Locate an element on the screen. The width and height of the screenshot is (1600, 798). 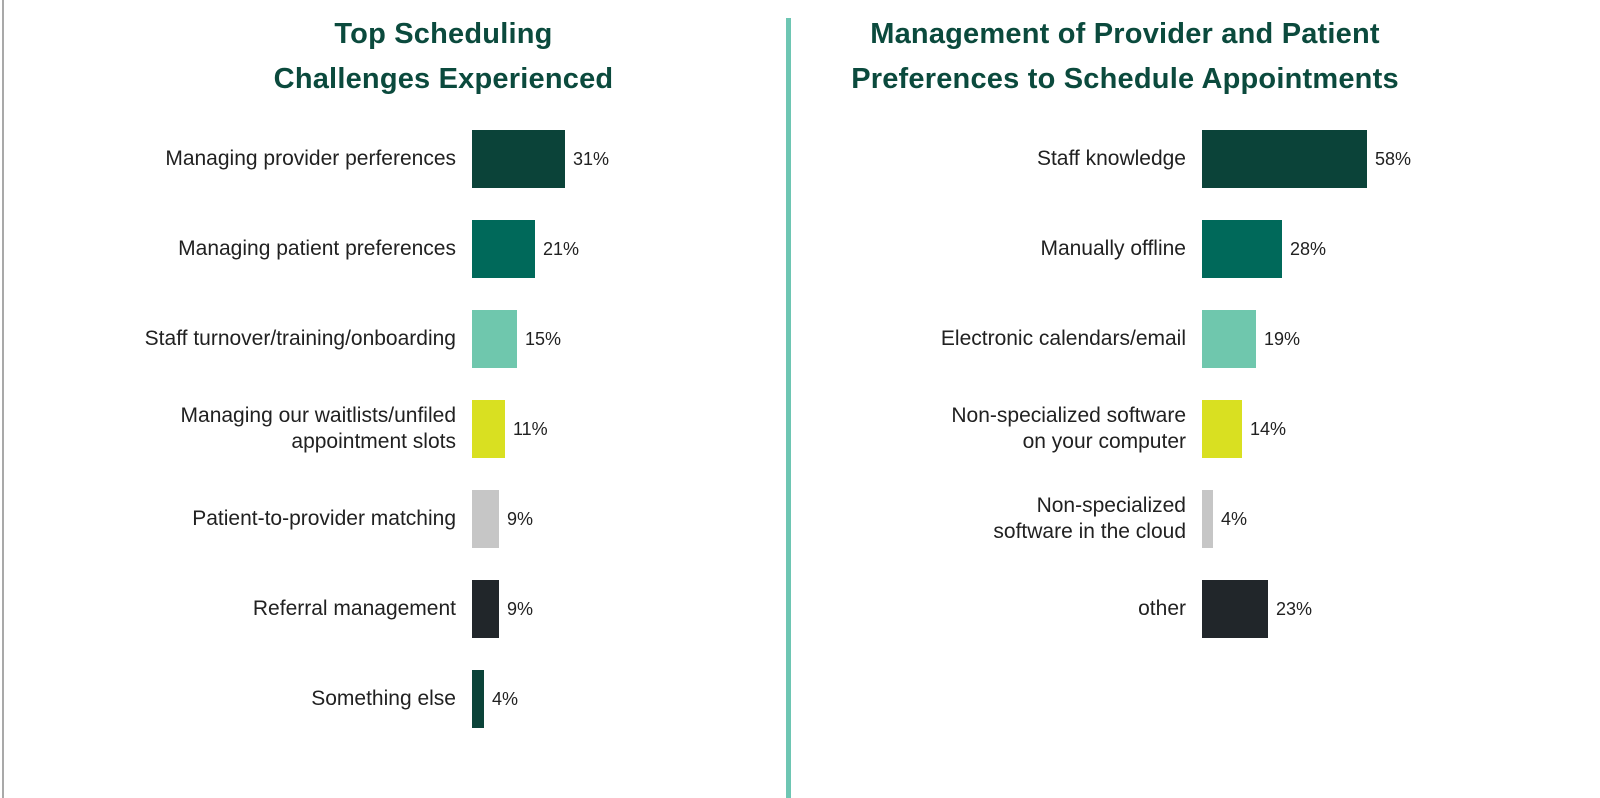
bar-row: Managing provider perferences 31% is located at coordinates (393, 159).